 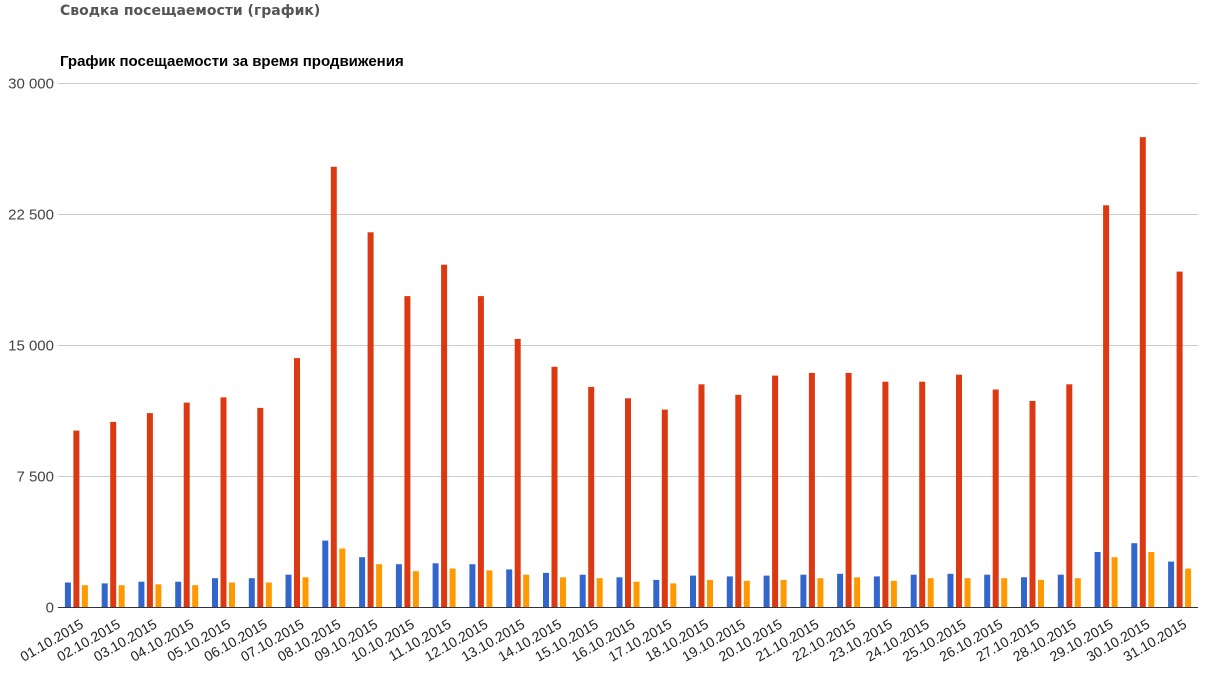 I want to click on page-title: Сводка посещаемости (график), so click(x=190, y=11).